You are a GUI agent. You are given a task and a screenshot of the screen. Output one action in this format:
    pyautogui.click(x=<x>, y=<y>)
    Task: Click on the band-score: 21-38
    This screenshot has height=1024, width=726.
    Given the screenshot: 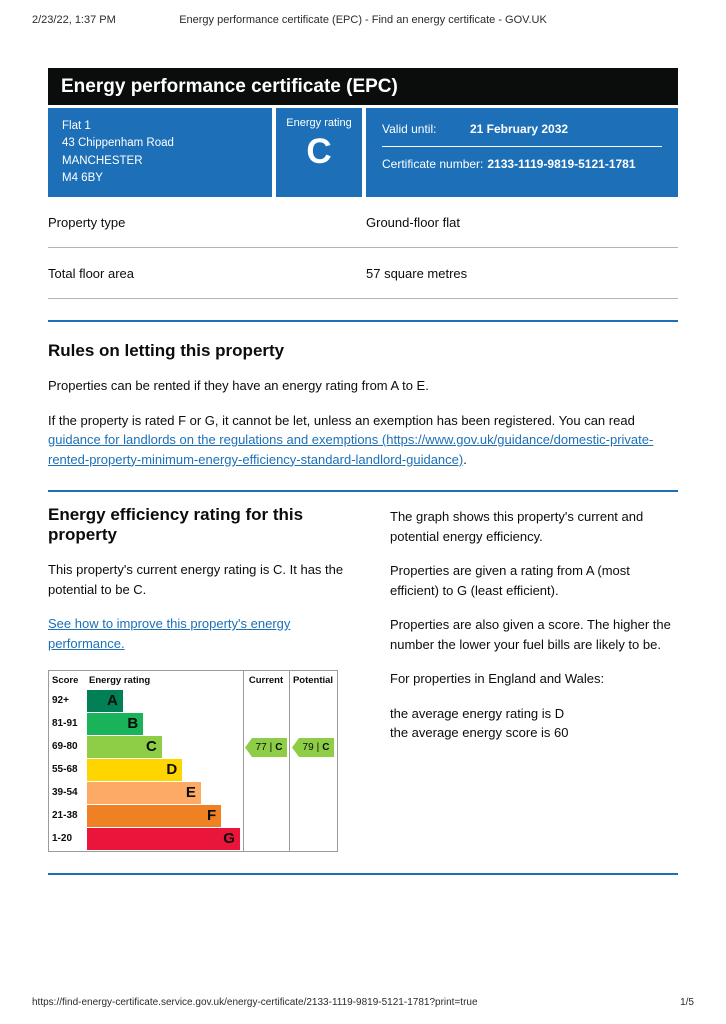 What is the action you would take?
    pyautogui.click(x=65, y=815)
    